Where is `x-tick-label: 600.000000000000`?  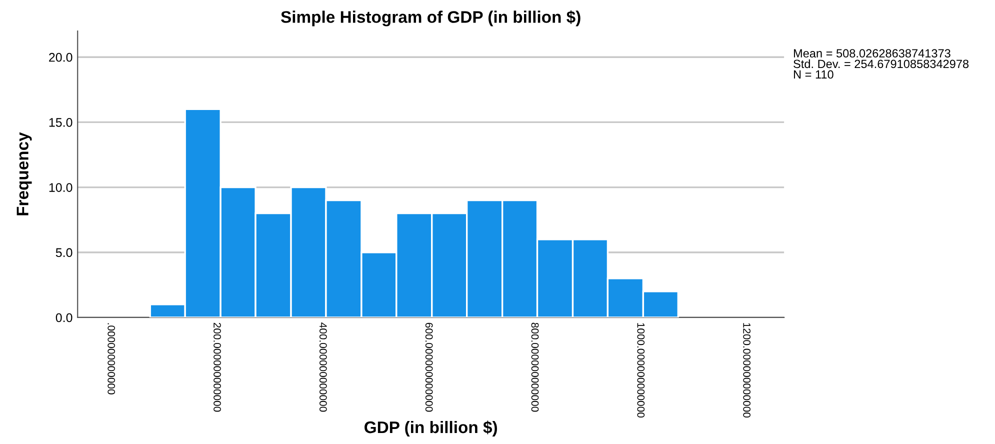
x-tick-label: 600.000000000000 is located at coordinates (429, 367).